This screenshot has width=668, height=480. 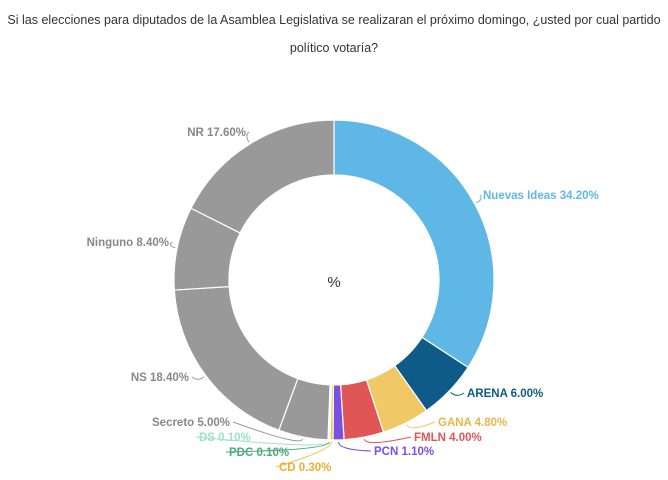 What do you see at coordinates (457, 393) in the screenshot?
I see `connector-arena` at bounding box center [457, 393].